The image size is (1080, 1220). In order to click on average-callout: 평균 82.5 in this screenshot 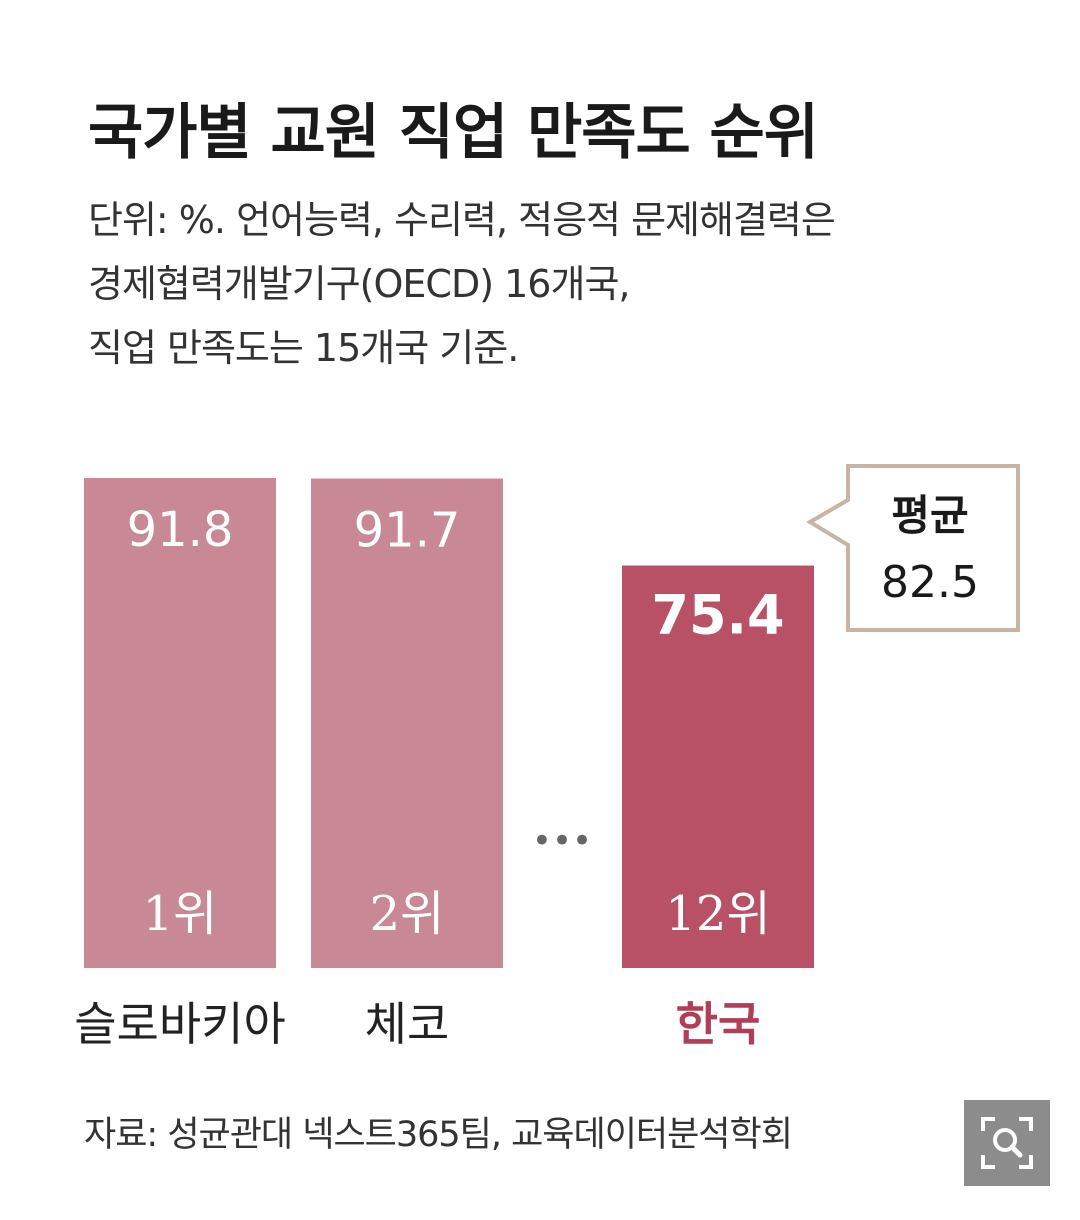, I will do `click(913, 548)`.